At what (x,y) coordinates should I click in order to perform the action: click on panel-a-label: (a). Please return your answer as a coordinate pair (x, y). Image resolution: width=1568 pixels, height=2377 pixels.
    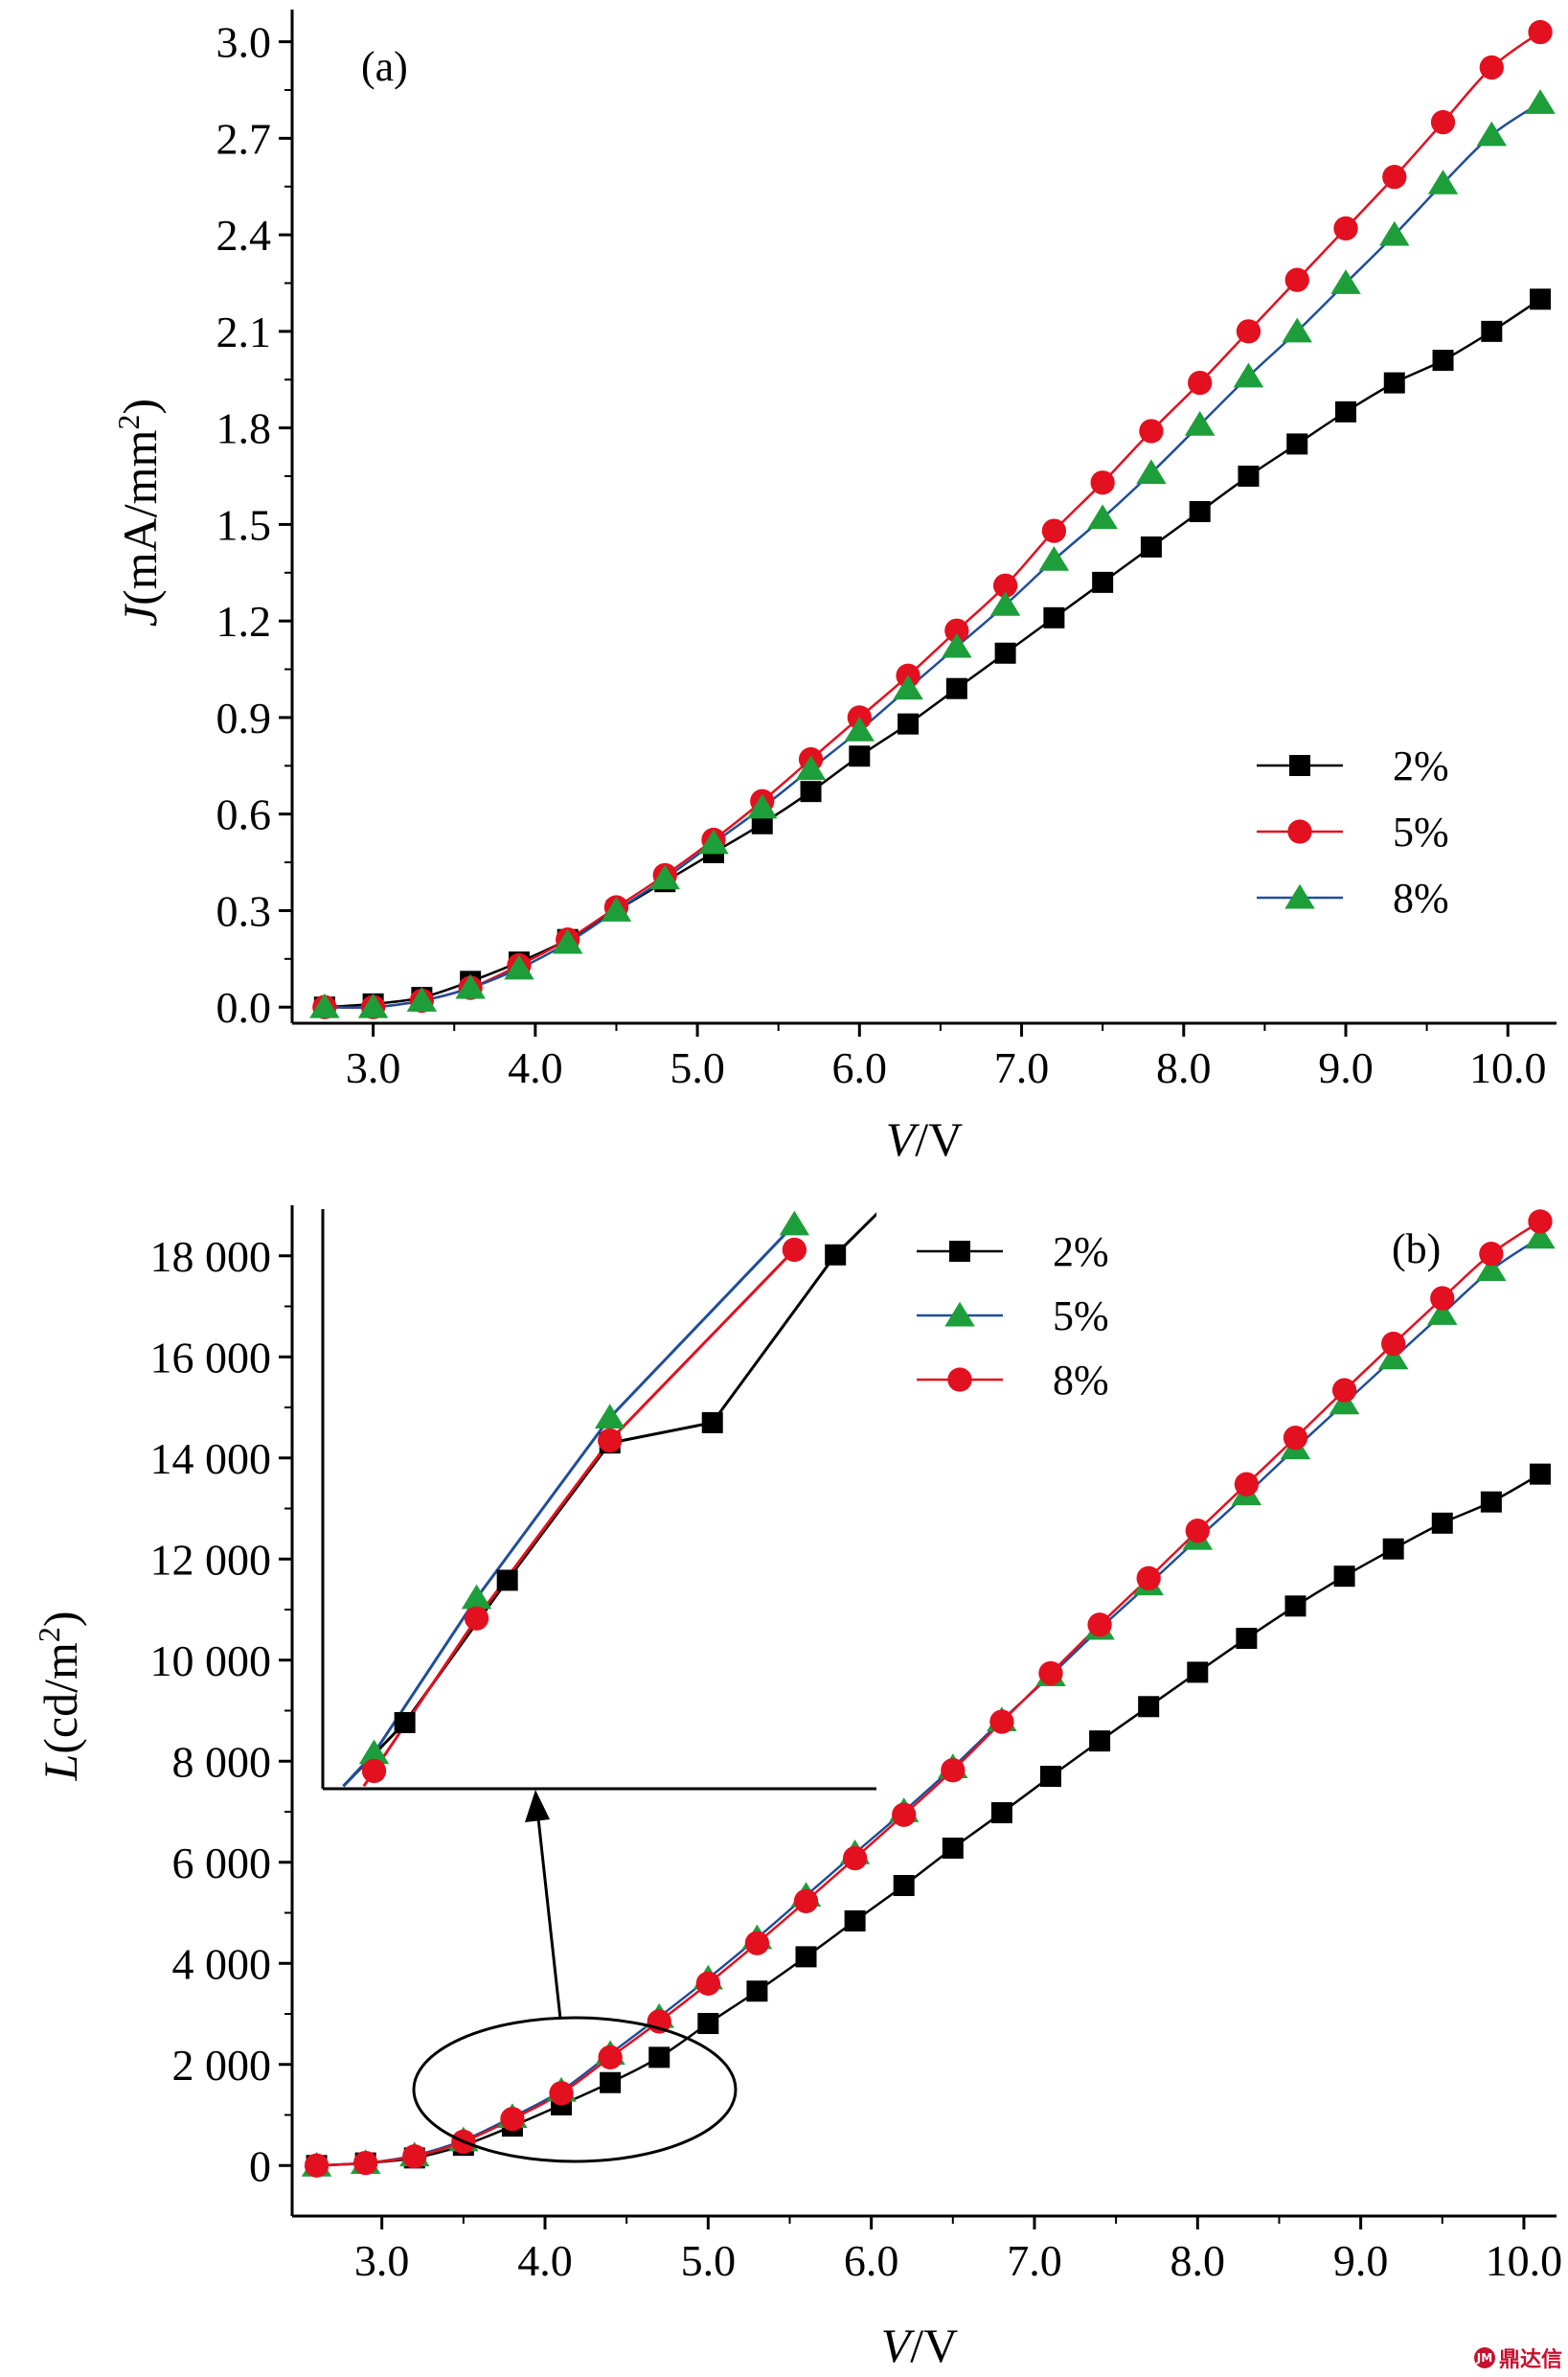
    Looking at the image, I should click on (384, 66).